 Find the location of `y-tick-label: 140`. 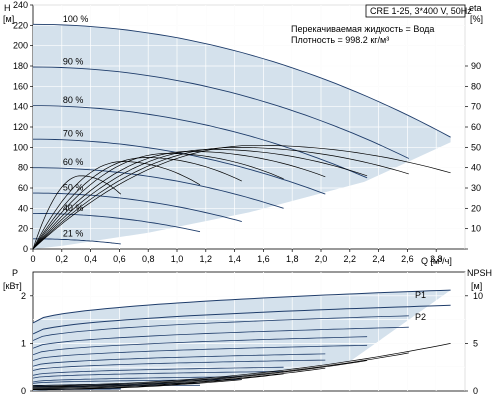

y-tick-label: 140 is located at coordinates (20, 107).